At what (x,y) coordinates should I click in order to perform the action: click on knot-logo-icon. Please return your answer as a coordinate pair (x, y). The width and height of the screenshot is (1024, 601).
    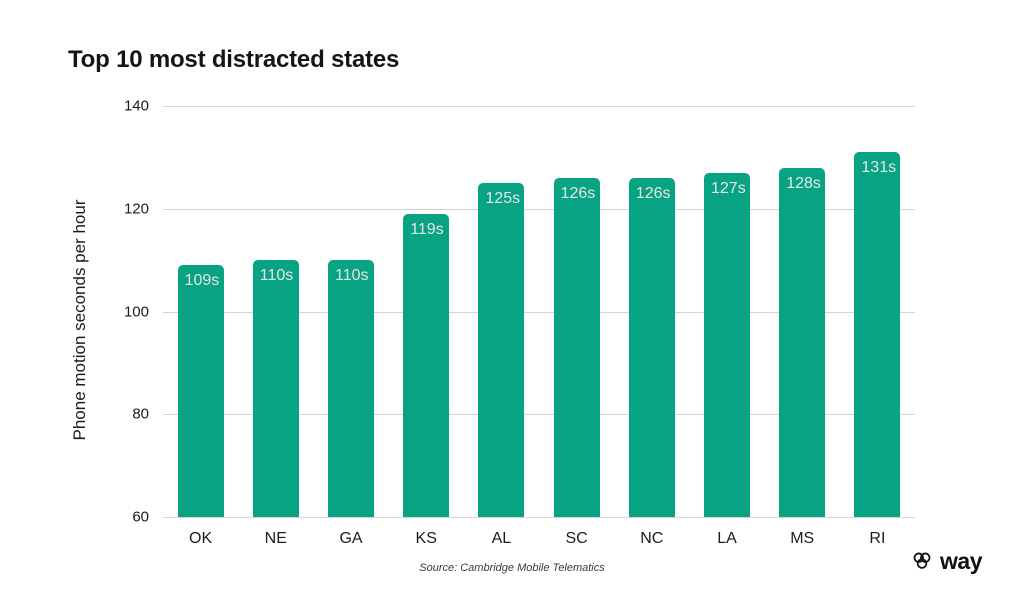
    Looking at the image, I should click on (922, 560).